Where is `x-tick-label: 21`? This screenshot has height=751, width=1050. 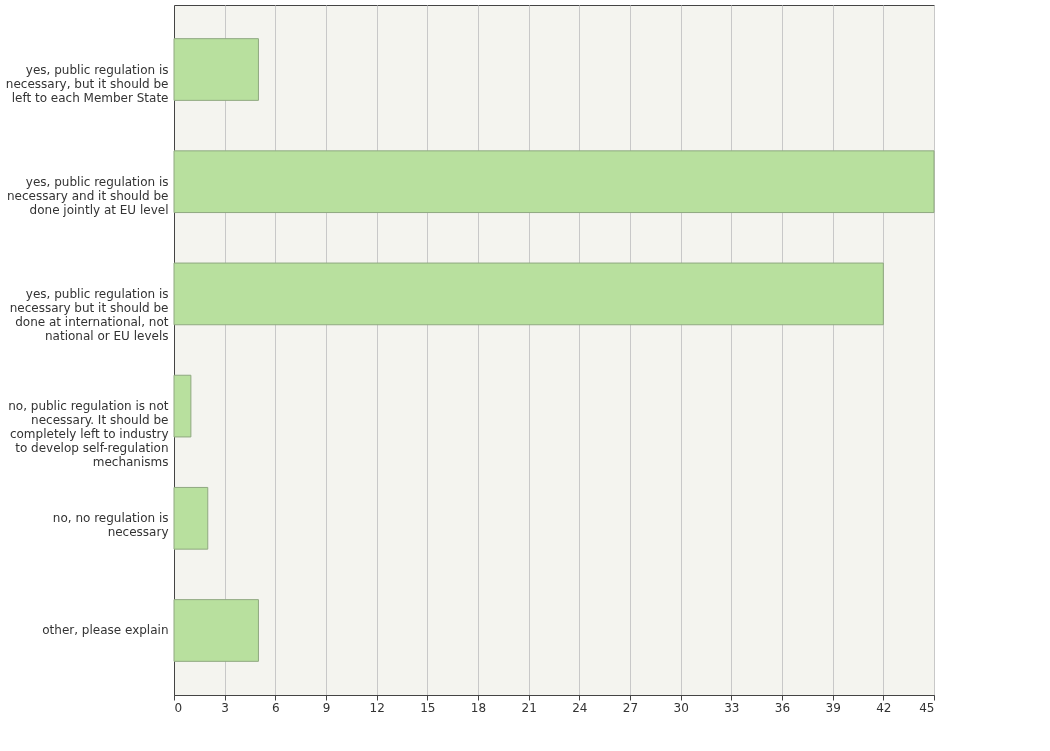 x-tick-label: 21 is located at coordinates (529, 707).